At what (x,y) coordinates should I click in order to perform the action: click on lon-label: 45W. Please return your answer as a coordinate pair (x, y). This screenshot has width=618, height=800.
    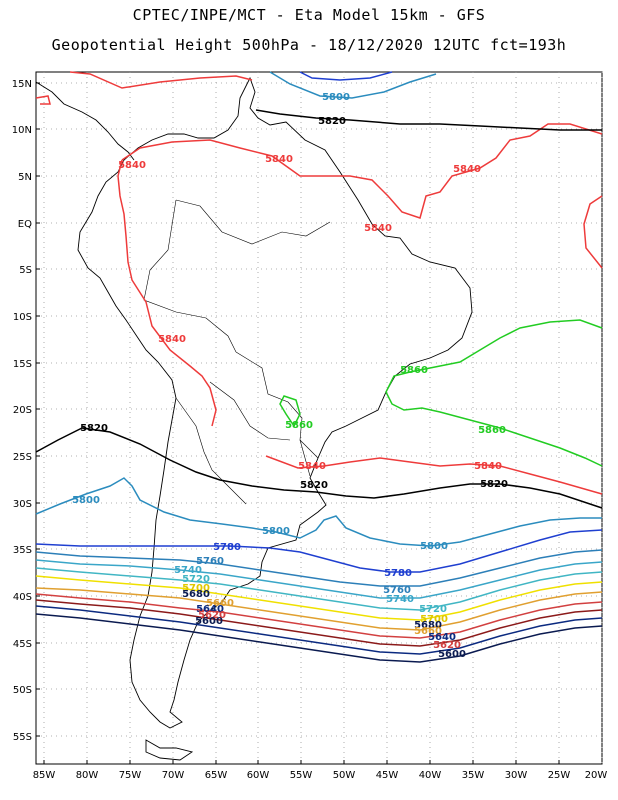
    Looking at the image, I should click on (387, 775).